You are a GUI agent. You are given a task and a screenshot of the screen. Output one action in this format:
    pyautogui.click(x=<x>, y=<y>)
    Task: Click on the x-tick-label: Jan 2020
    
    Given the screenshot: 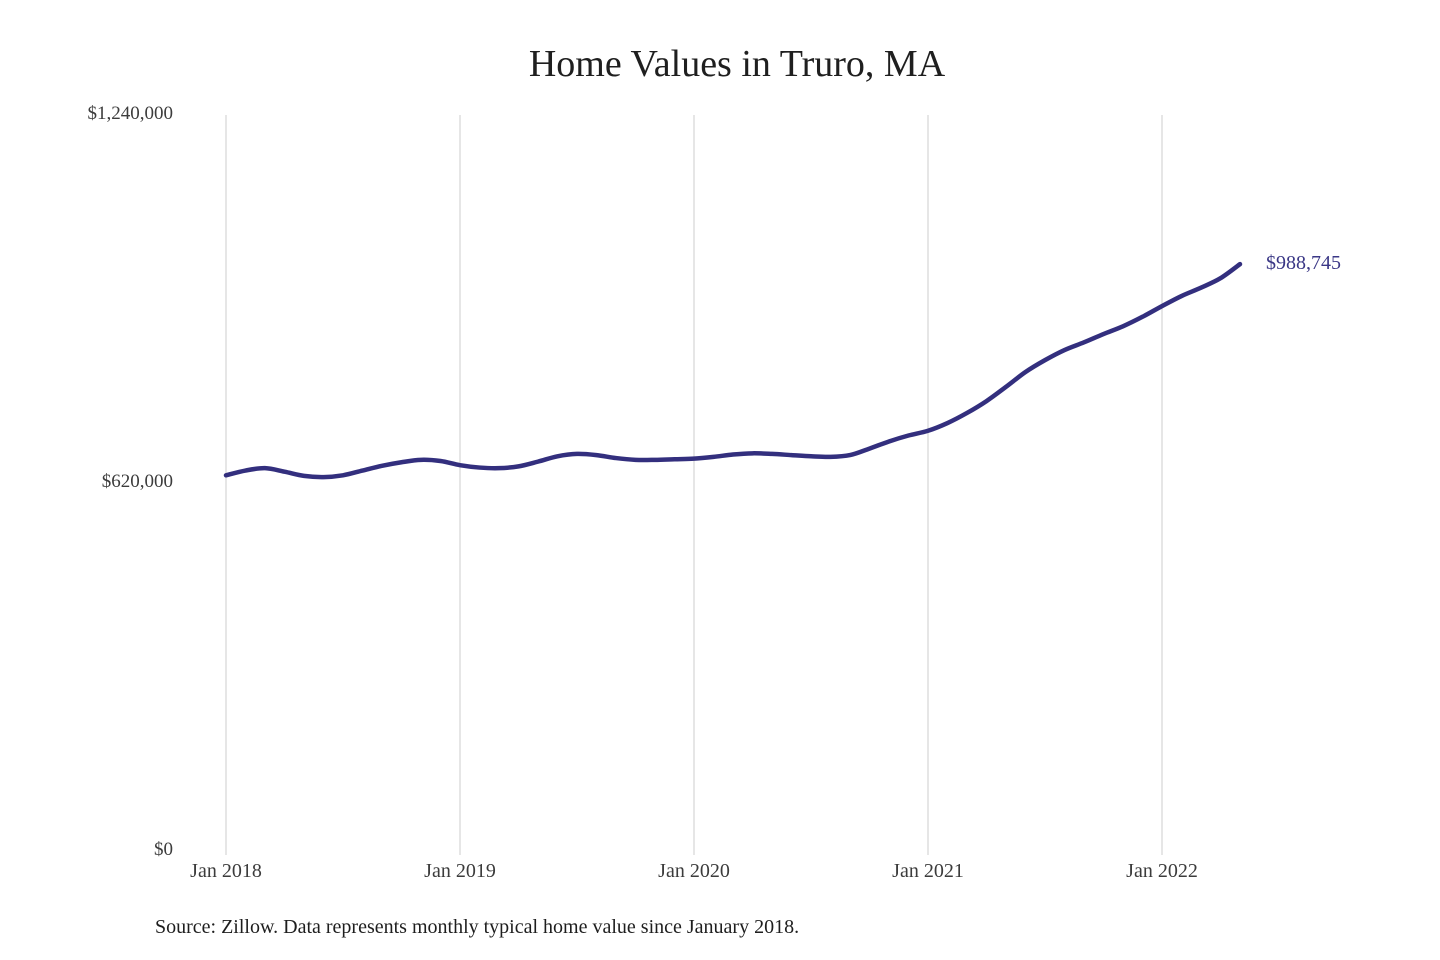 What is the action you would take?
    pyautogui.click(x=694, y=871)
    